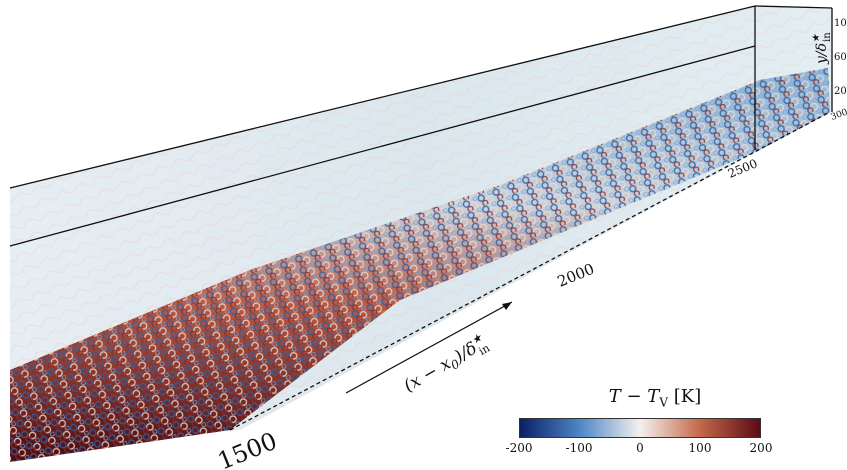 This screenshot has width=847, height=470. Describe the element at coordinates (840, 91) in the screenshot. I see `y-tick-20: 20` at that location.